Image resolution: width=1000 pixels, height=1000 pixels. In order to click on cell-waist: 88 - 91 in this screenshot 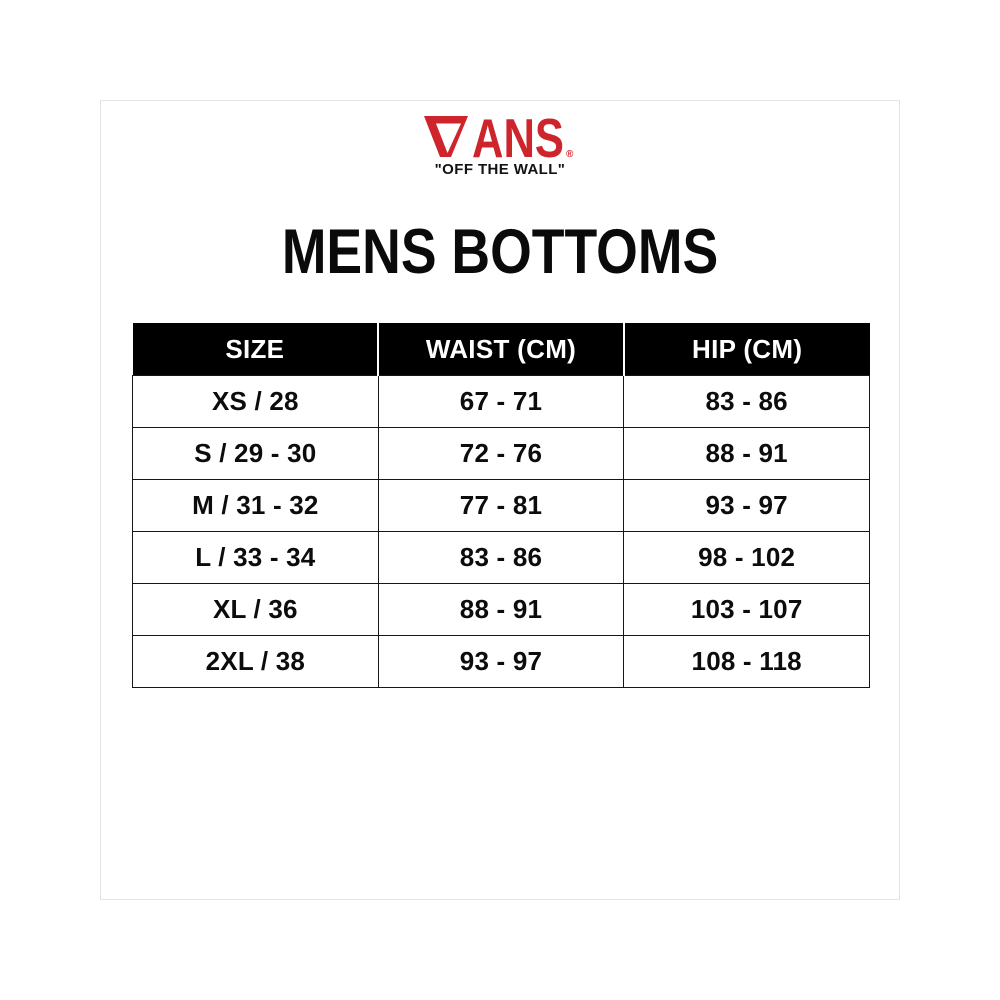, I will do `click(501, 609)`.